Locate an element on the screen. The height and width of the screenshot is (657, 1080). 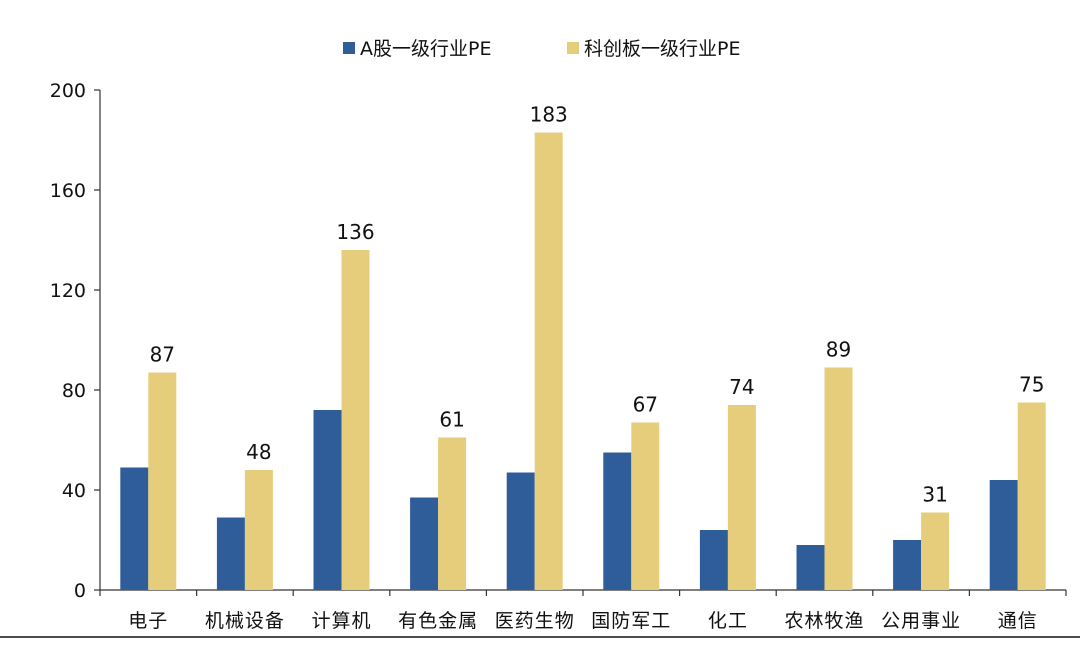
x-axis: 电子 机械设备 计算机 有色金属 医药生物 国防军工 化工 农林牧渔 公用事业 通信 is located at coordinates (583, 610).